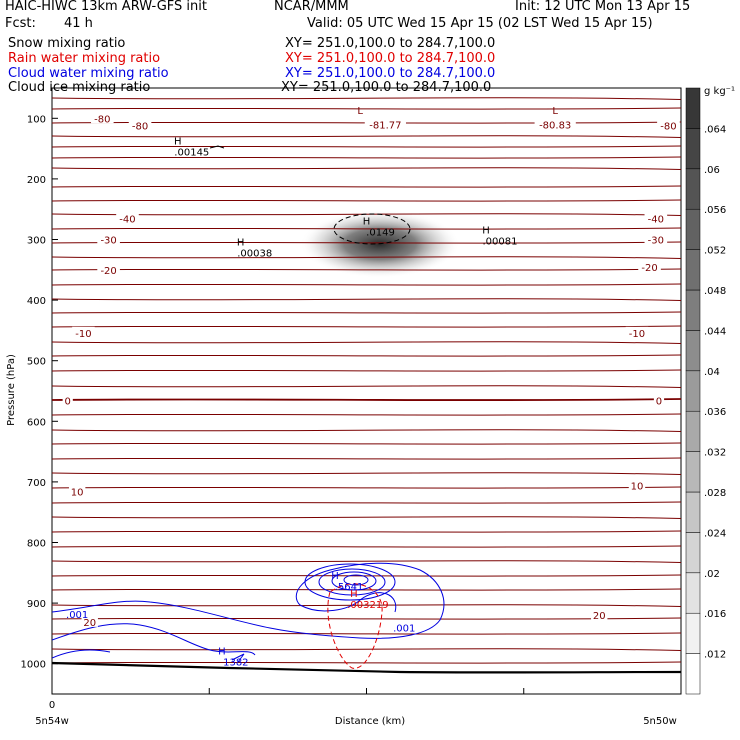  Describe the element at coordinates (52, 705) in the screenshot. I see `x-zero-label: 0` at that location.